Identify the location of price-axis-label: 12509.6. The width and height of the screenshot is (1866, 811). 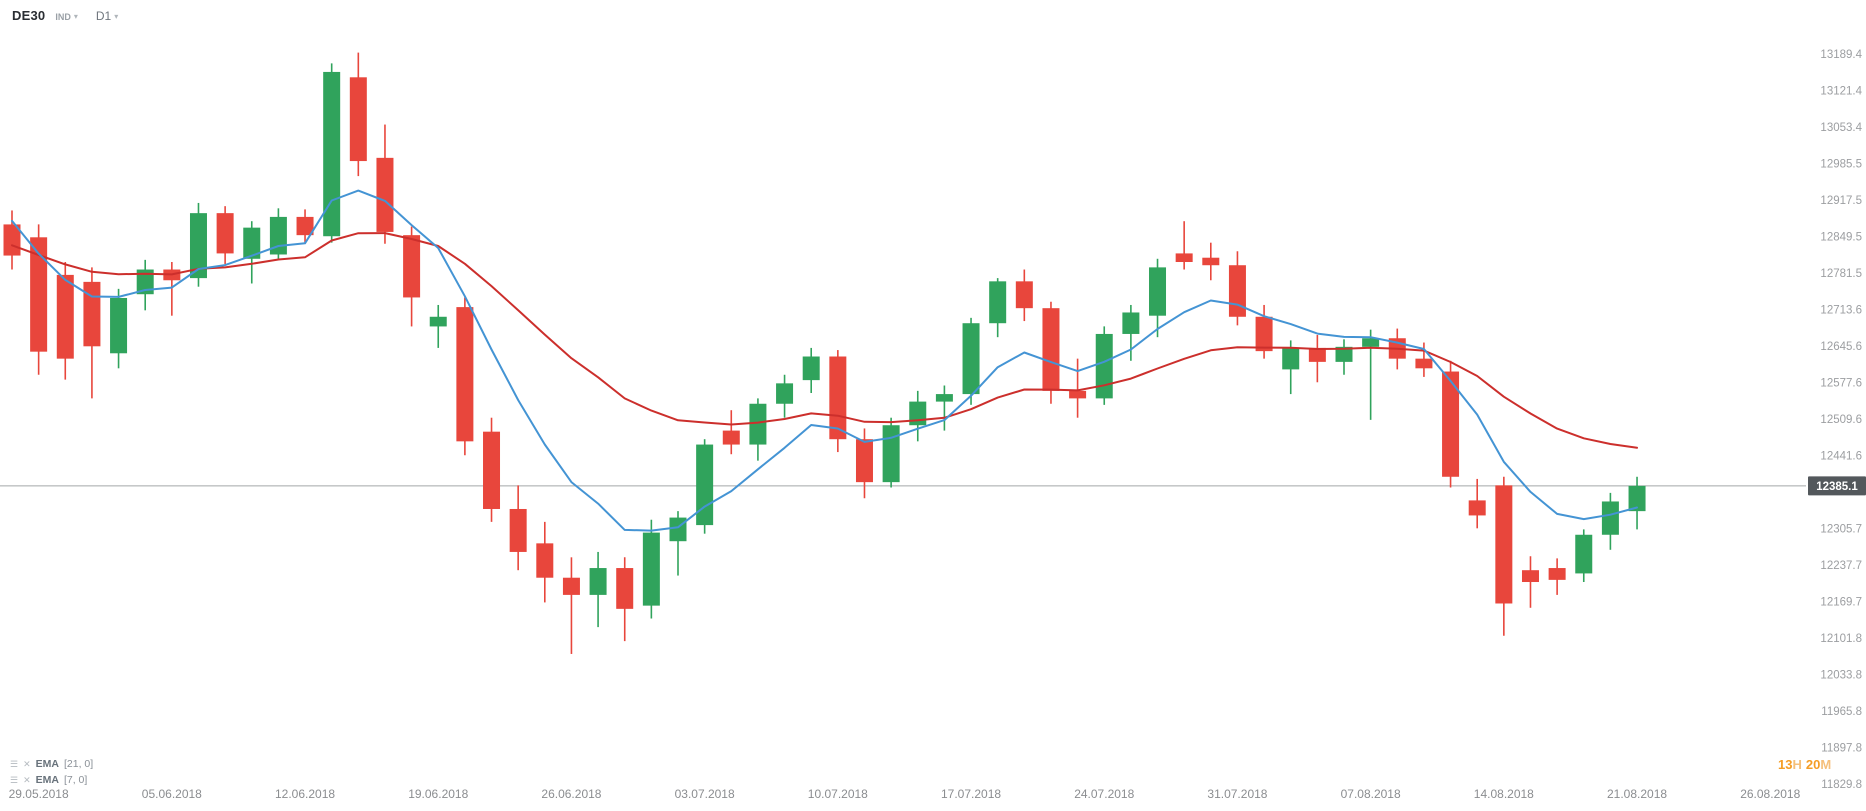
(1841, 420).